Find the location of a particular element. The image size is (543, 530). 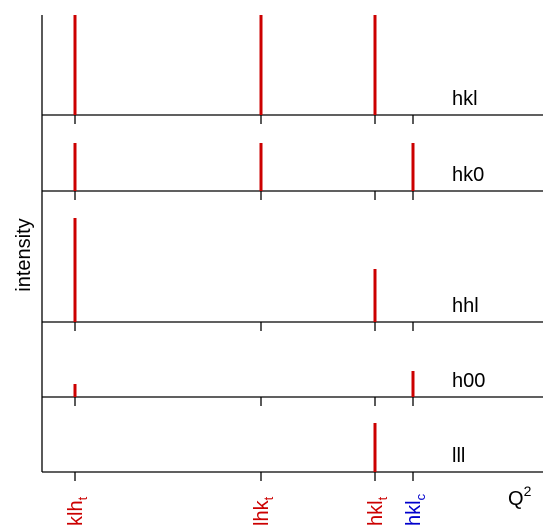

x-axis-label-main: Q is located at coordinates (516, 499).